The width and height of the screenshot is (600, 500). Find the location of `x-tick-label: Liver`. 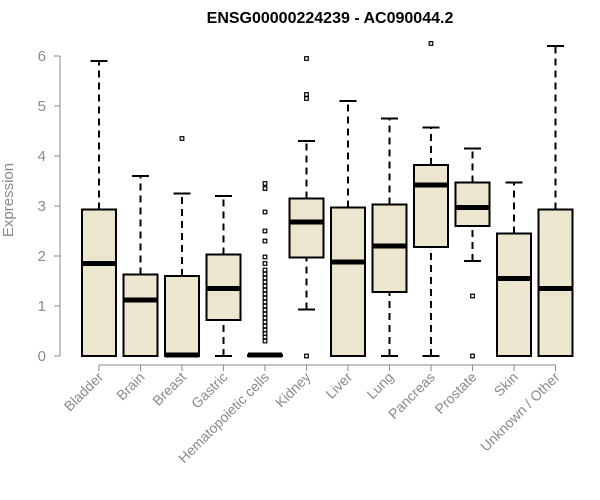

x-tick-label: Liver is located at coordinates (338, 385).